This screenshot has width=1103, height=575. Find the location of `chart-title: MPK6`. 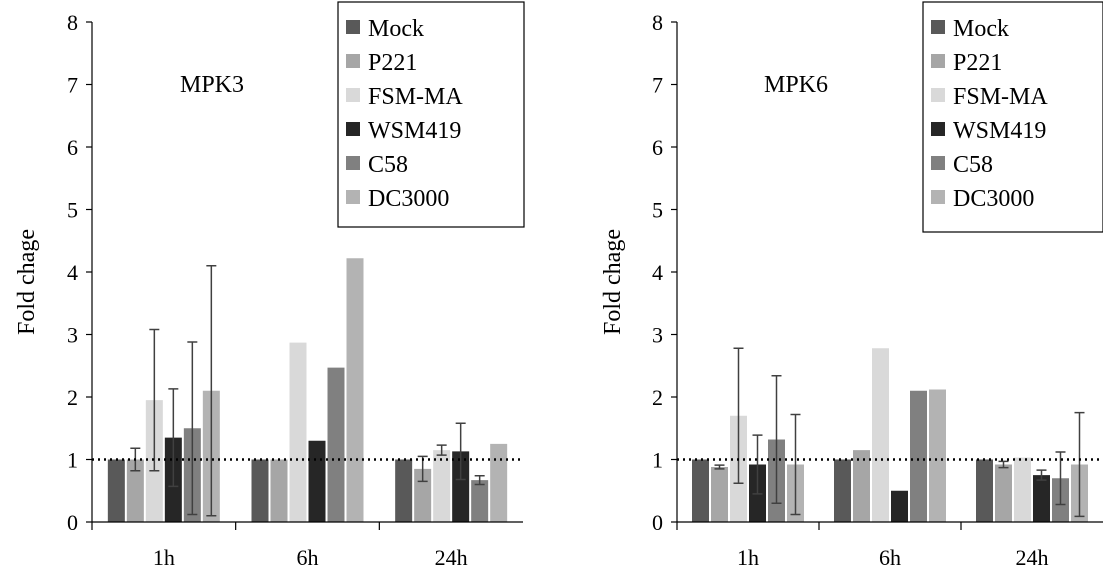

chart-title: MPK6 is located at coordinates (796, 85).